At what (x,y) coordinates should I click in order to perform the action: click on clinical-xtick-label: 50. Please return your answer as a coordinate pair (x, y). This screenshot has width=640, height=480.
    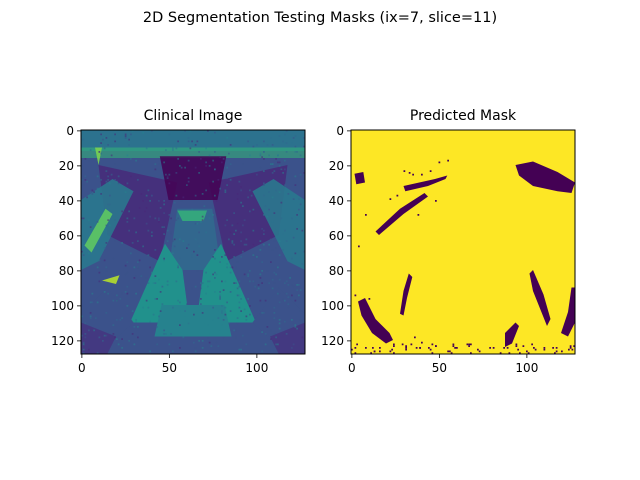
    Looking at the image, I should click on (169, 368).